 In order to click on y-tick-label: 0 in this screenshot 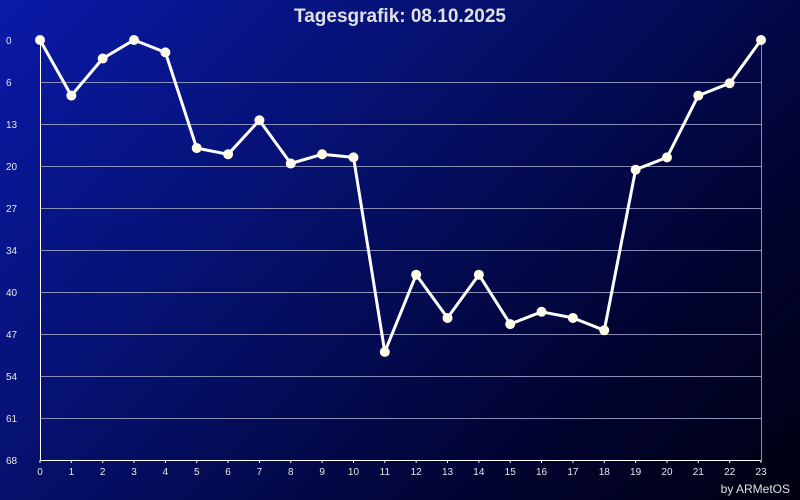, I will do `click(9, 41)`.